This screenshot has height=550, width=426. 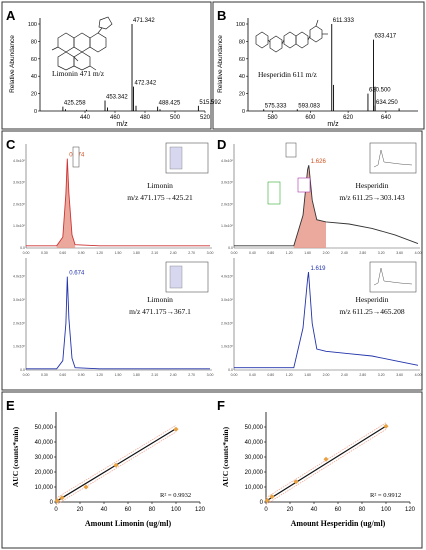 What do you see at coordinates (62, 375) in the screenshot?
I see `rt-tick-label: 0.60` at bounding box center [62, 375].